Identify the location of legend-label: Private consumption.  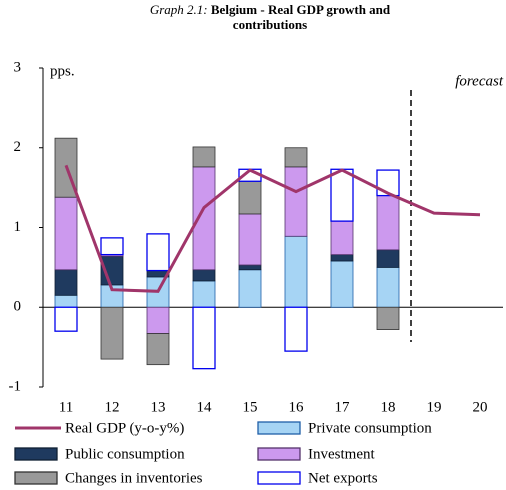
(370, 428).